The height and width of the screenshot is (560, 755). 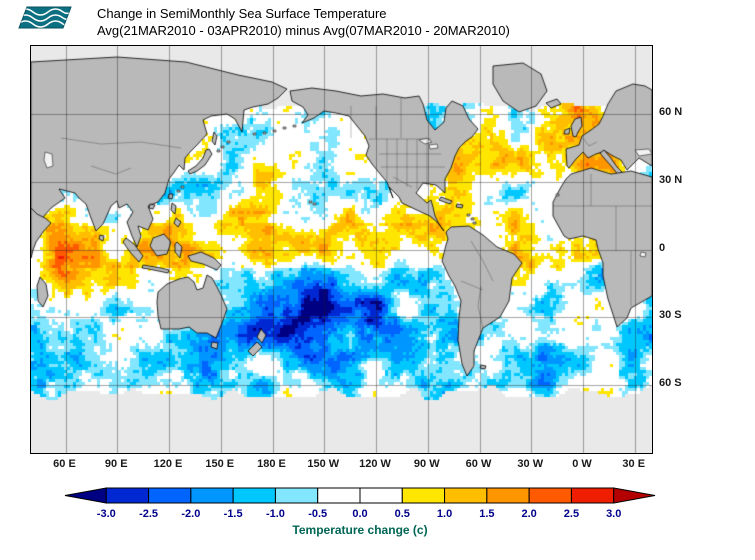 What do you see at coordinates (402, 514) in the screenshot?
I see `colorbar-tick-0.5: 0.5` at bounding box center [402, 514].